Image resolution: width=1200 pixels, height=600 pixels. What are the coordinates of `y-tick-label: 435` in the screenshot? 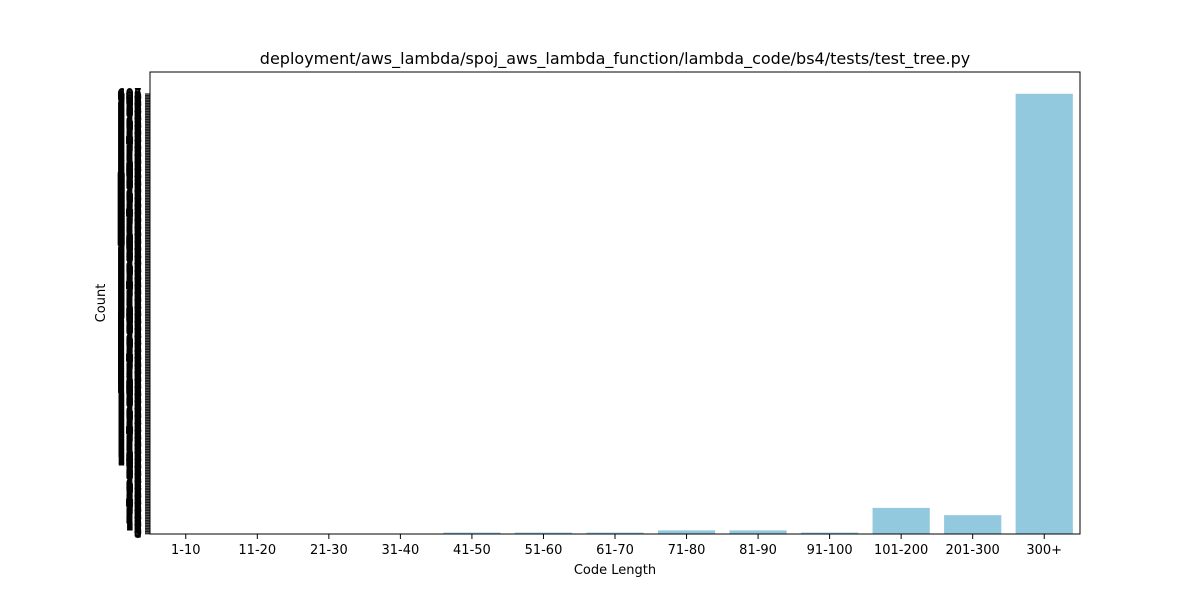 It's located at (129, 219).